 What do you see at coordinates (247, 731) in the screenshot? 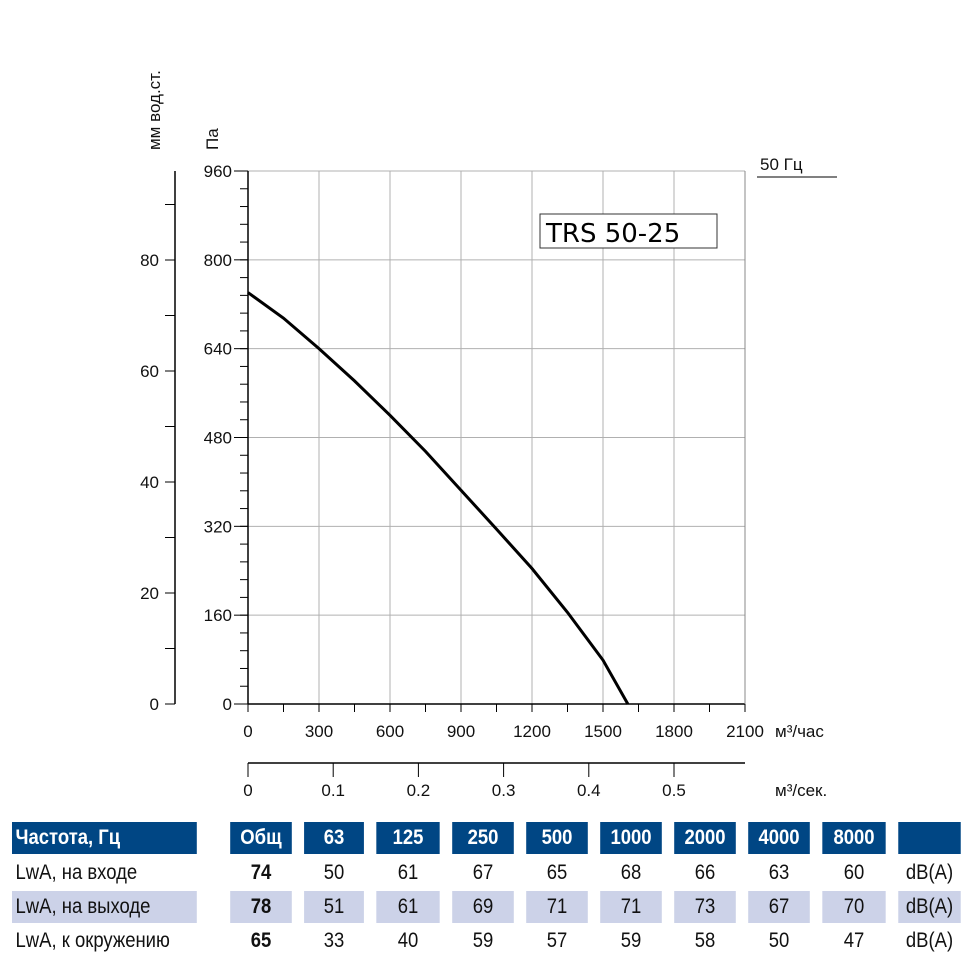
I see `x-tick-label: 0` at bounding box center [247, 731].